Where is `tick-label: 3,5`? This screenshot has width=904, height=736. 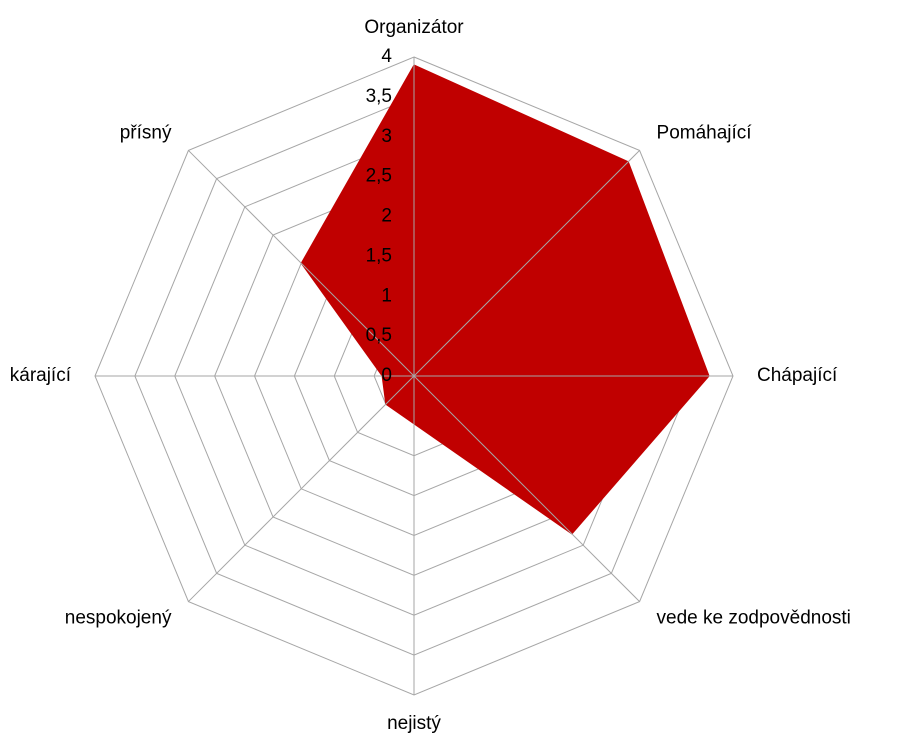 tick-label: 3,5 is located at coordinates (379, 96).